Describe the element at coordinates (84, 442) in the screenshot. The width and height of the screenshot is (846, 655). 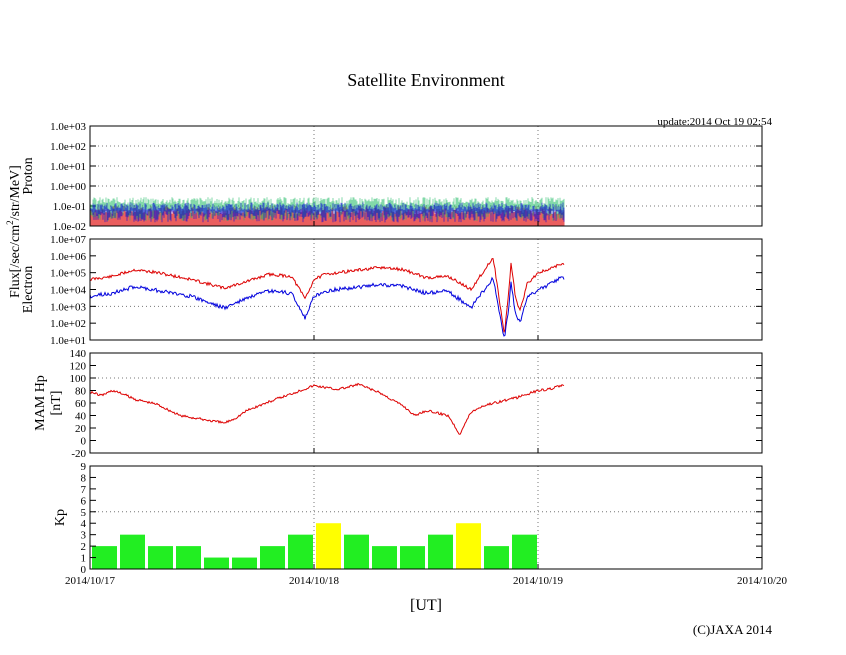
I see `hp-tick-label: 0` at that location.